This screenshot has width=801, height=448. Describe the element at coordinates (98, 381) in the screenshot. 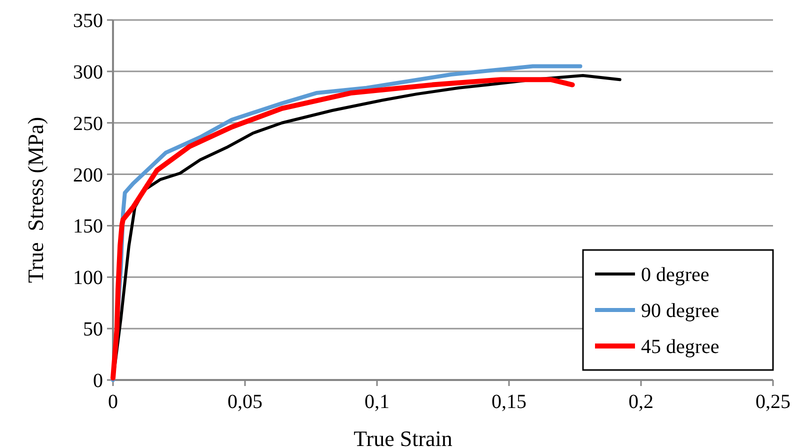

I see `y-tick-label: 0` at that location.